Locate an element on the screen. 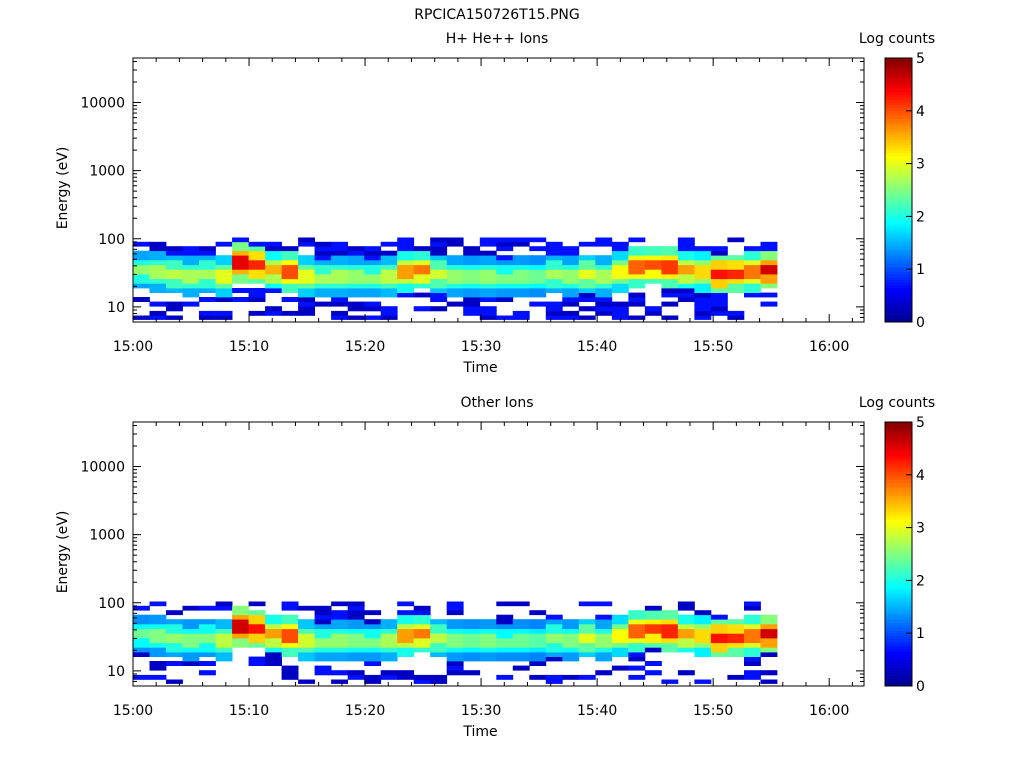 Image resolution: width=1024 pixels, height=768 pixels. heatmap-cells is located at coordinates (455, 642).